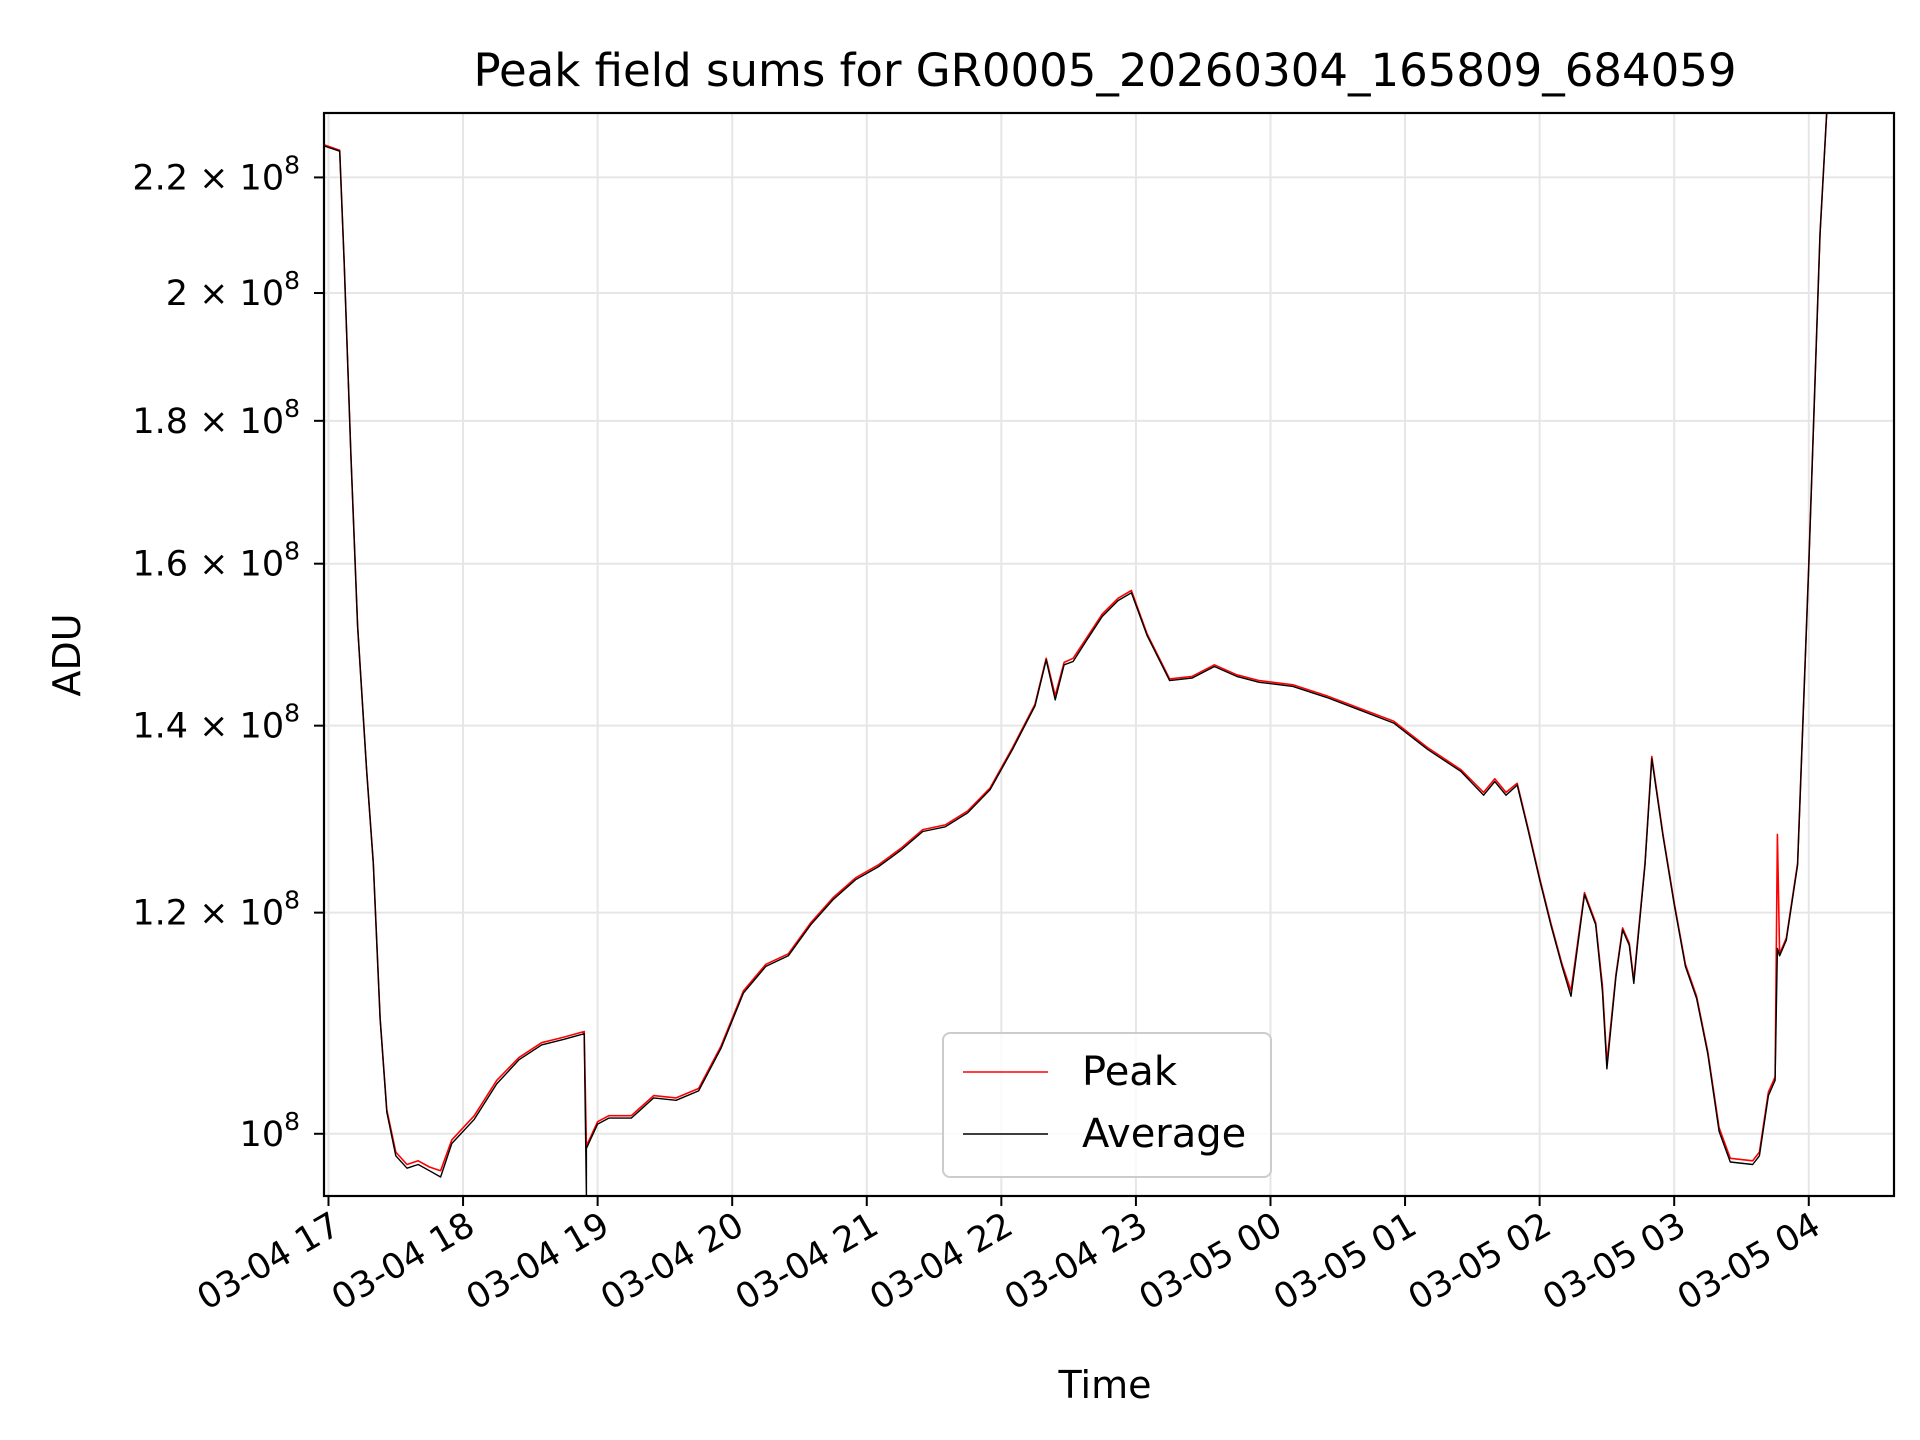 Image resolution: width=1920 pixels, height=1440 pixels. What do you see at coordinates (269, 1261) in the screenshot?
I see `x-tick-label: 03-04 17` at bounding box center [269, 1261].